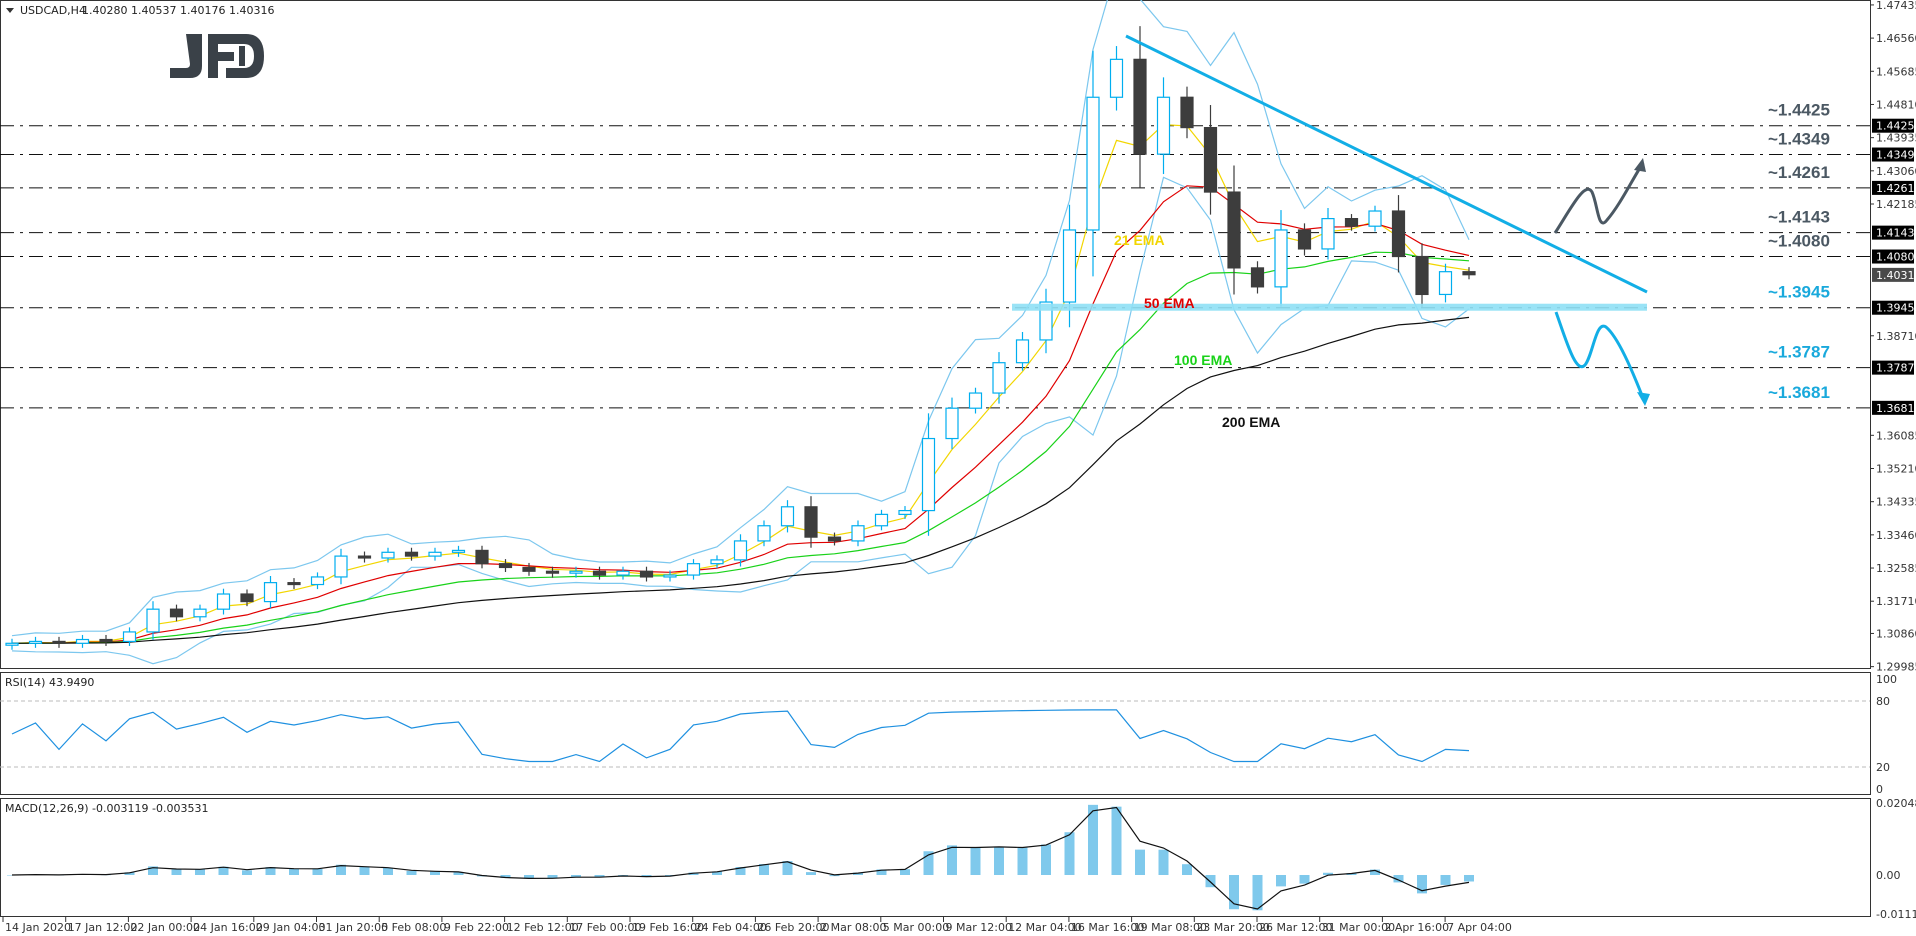 This screenshot has height=936, width=1916. Describe the element at coordinates (38, 927) in the screenshot. I see `date-tick-label: 14 Jan 2020` at that location.